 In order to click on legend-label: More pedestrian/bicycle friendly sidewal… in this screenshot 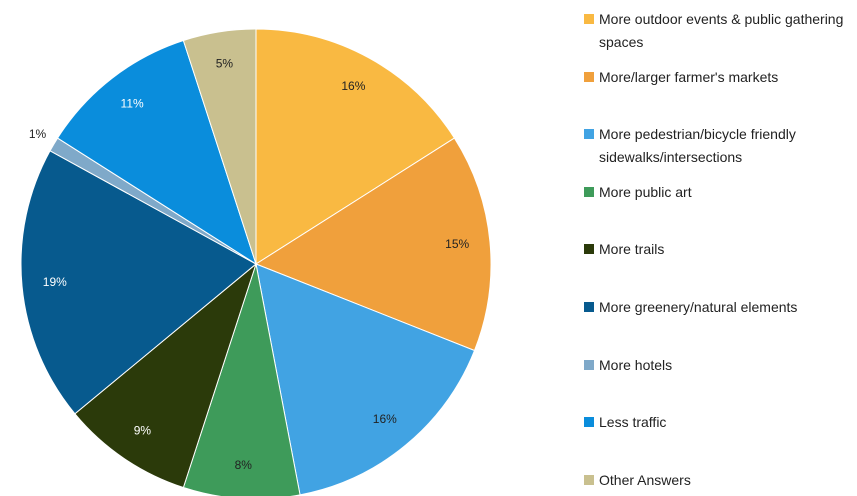, I will do `click(697, 146)`.